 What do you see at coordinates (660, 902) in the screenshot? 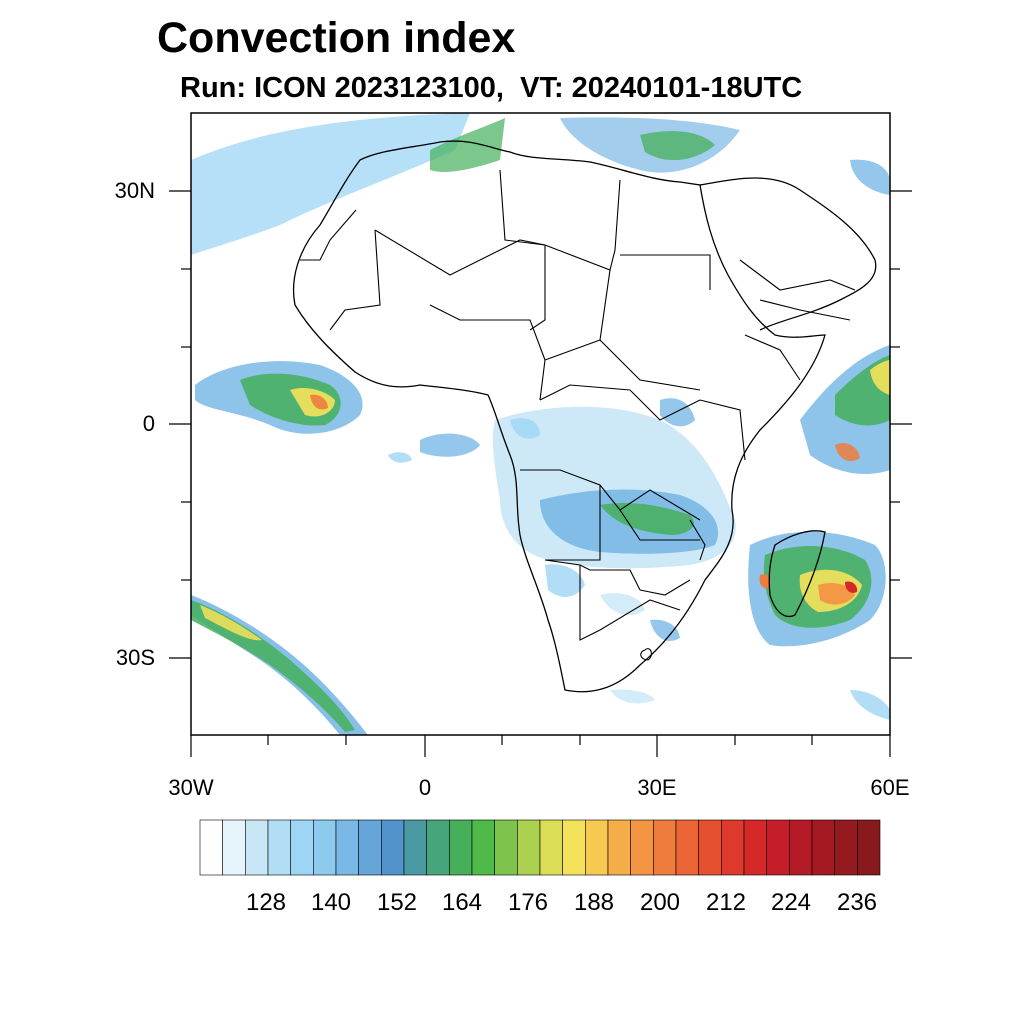
I see `colorbar-label: 200` at bounding box center [660, 902].